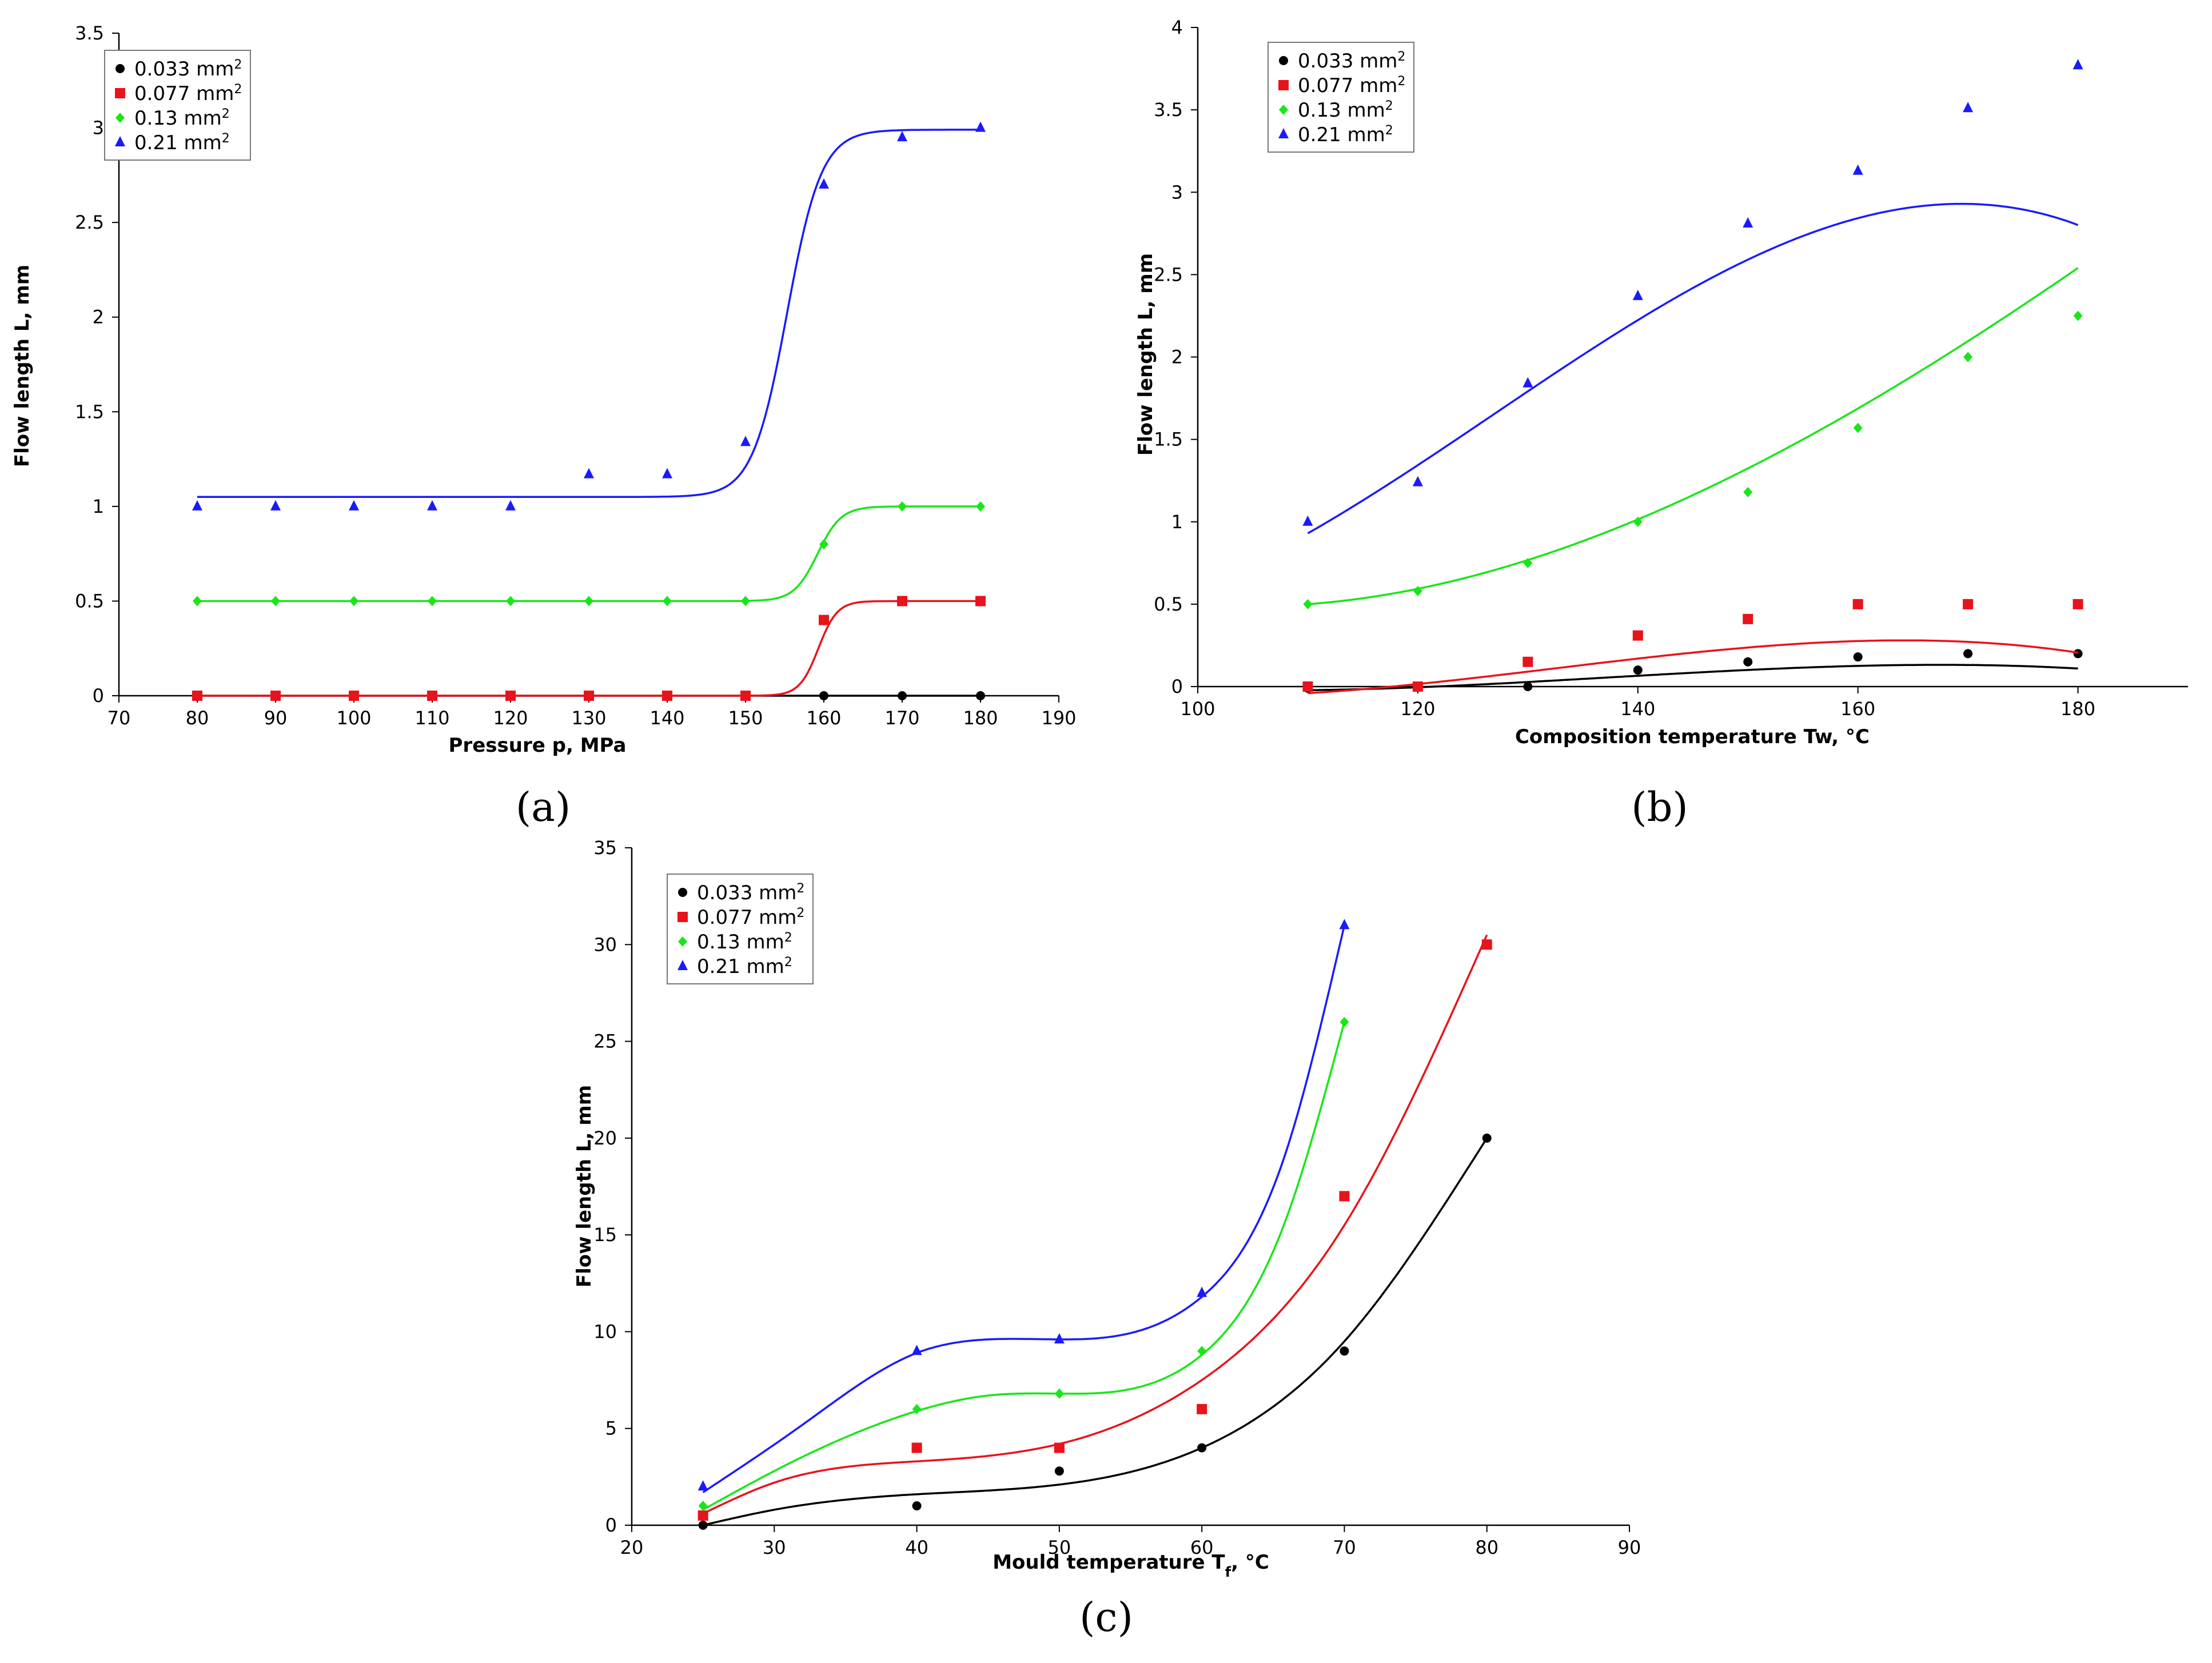 The image size is (2212, 1663). I want to click on x-axis-label: Mould temperature Tf, °C, so click(1131, 1565).